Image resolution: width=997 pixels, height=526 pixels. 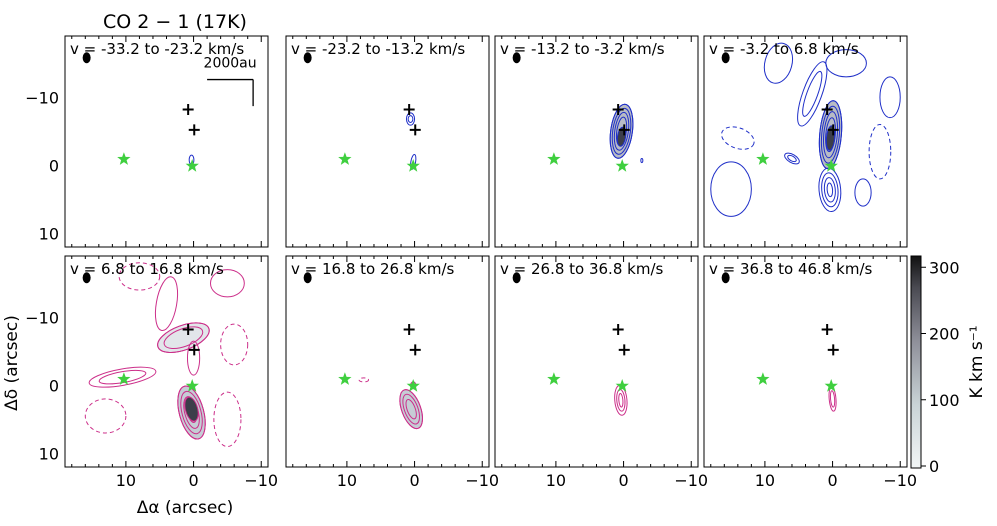 I want to click on colorbar-tick-label: 100, so click(x=944, y=400).